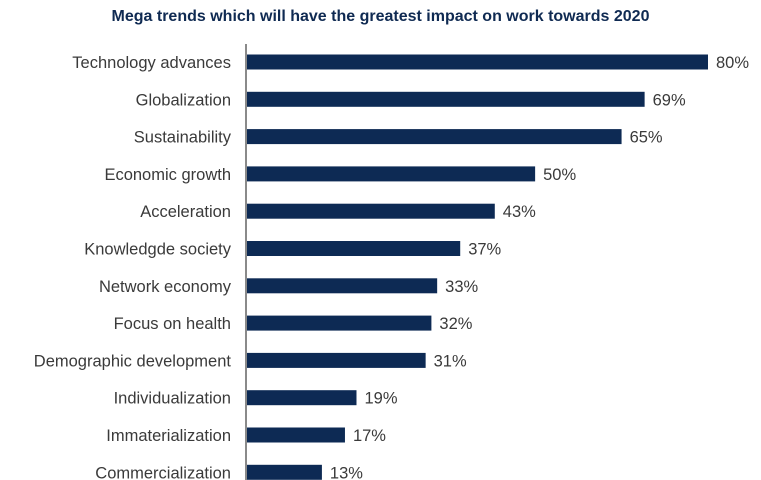 This screenshot has width=761, height=480. I want to click on bar-technology-advances, so click(477, 62).